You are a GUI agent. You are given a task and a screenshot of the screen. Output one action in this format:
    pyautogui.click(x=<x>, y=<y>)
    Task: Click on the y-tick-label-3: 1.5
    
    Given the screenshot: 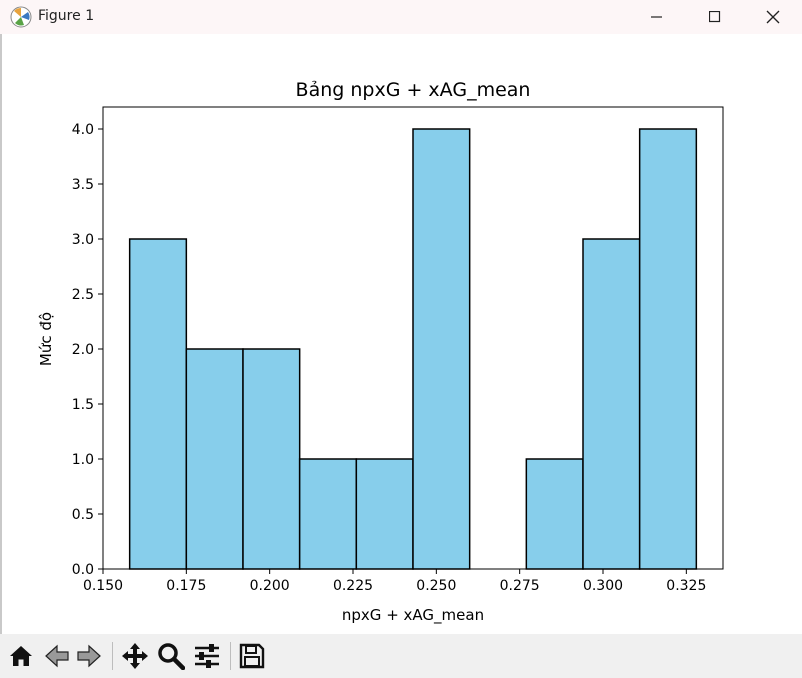 What is the action you would take?
    pyautogui.click(x=83, y=405)
    